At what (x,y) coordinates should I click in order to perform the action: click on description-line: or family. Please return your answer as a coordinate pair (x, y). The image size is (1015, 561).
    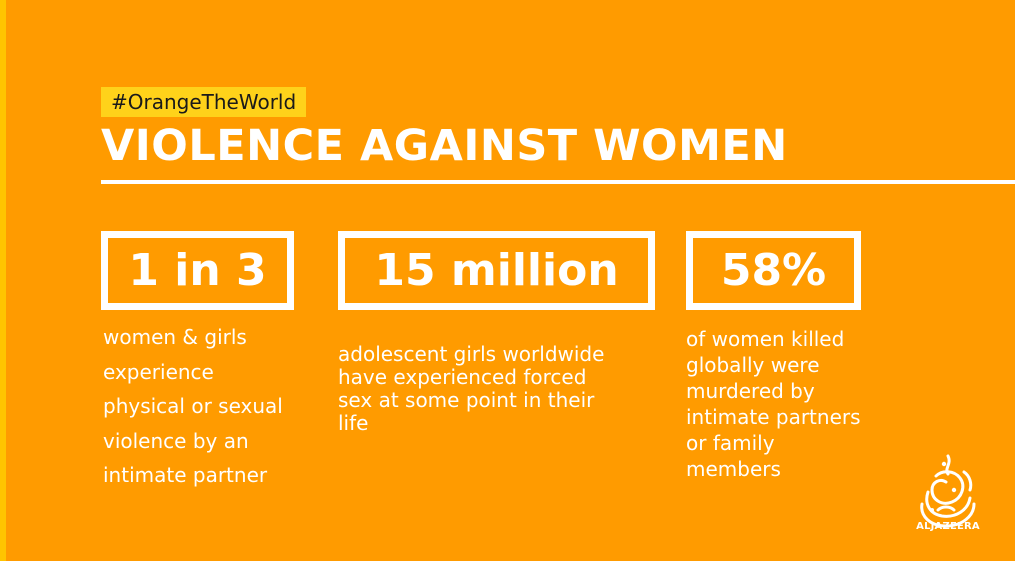
    Looking at the image, I should click on (730, 443).